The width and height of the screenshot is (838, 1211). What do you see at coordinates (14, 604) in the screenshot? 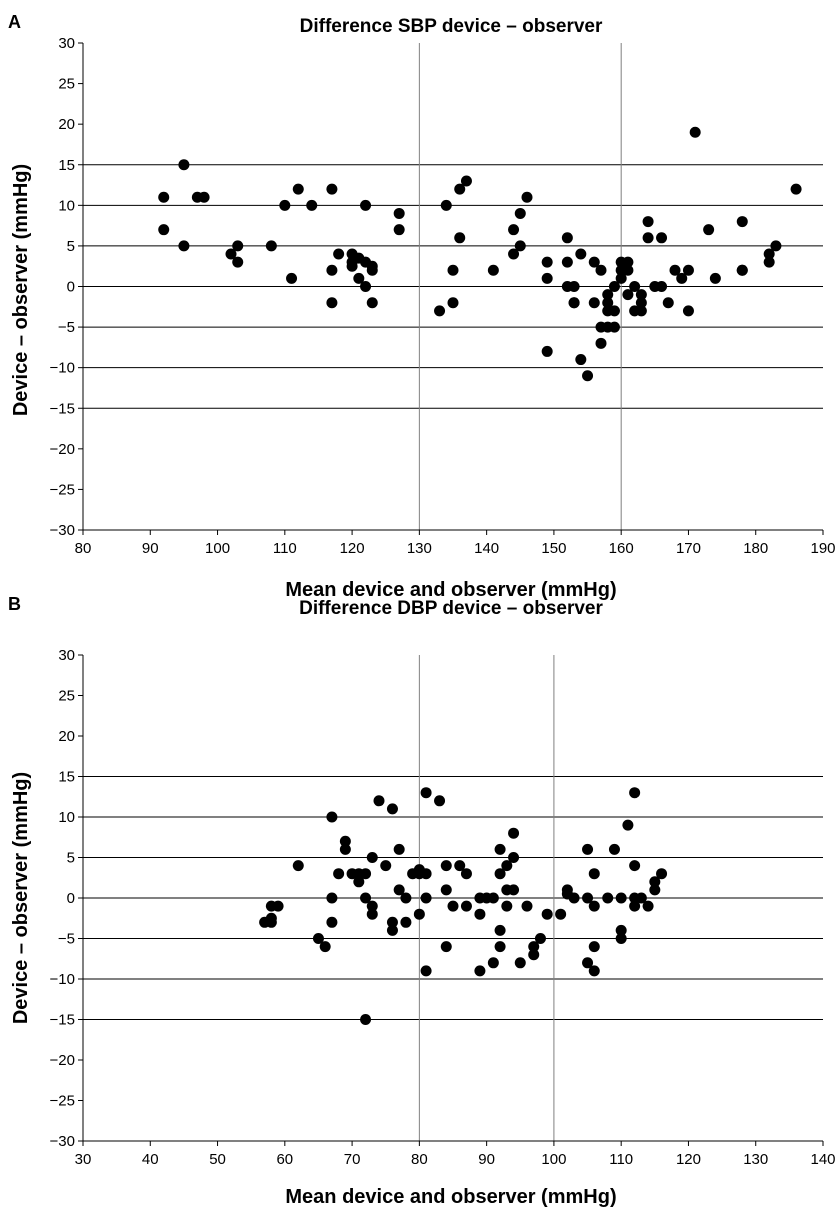
I see `panel-b-label: B` at bounding box center [14, 604].